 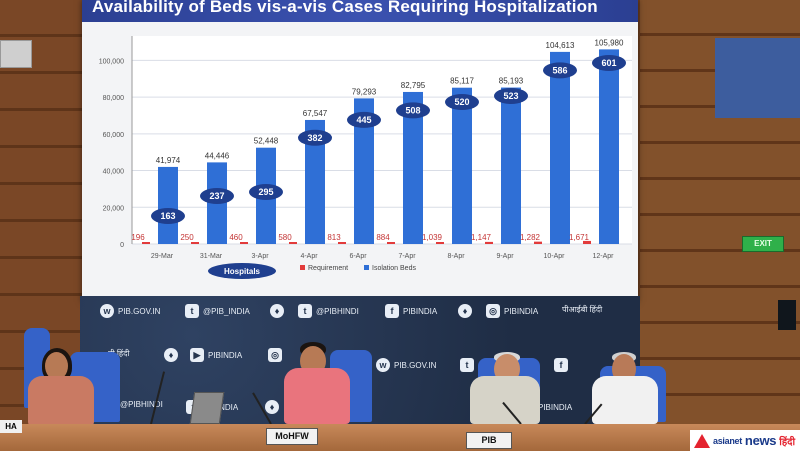 What do you see at coordinates (334, 237) in the screenshot?
I see `requirement-value-label: 813` at bounding box center [334, 237].